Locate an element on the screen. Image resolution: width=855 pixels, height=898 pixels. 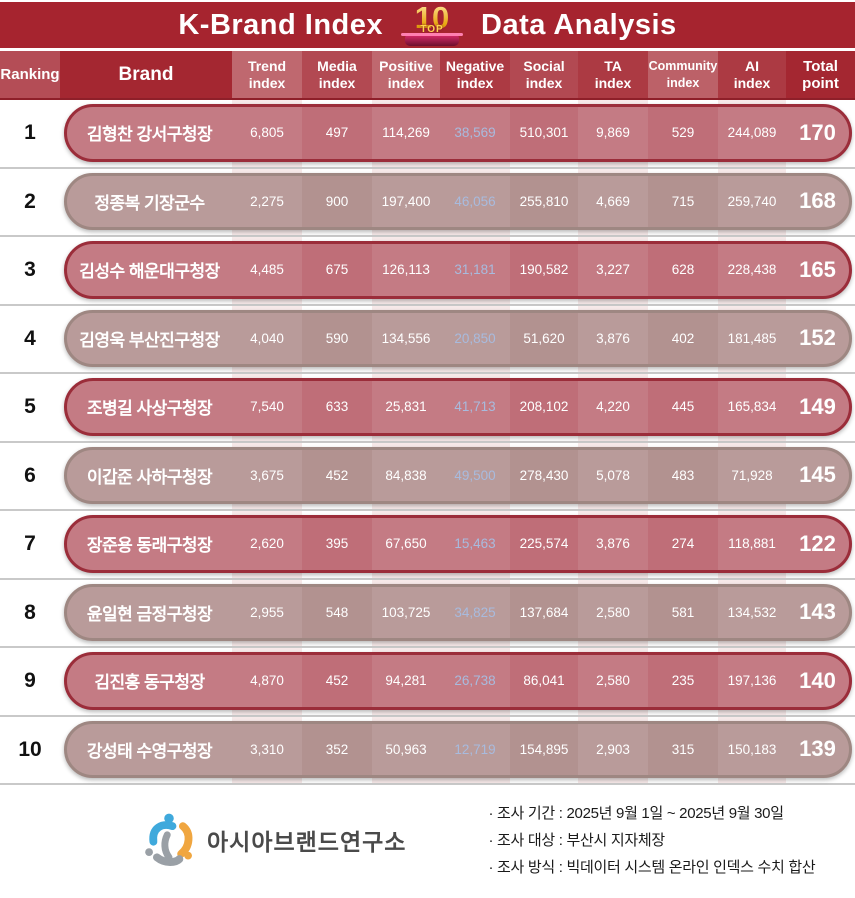
ai-index-cell: 228,438 is located at coordinates (752, 270).